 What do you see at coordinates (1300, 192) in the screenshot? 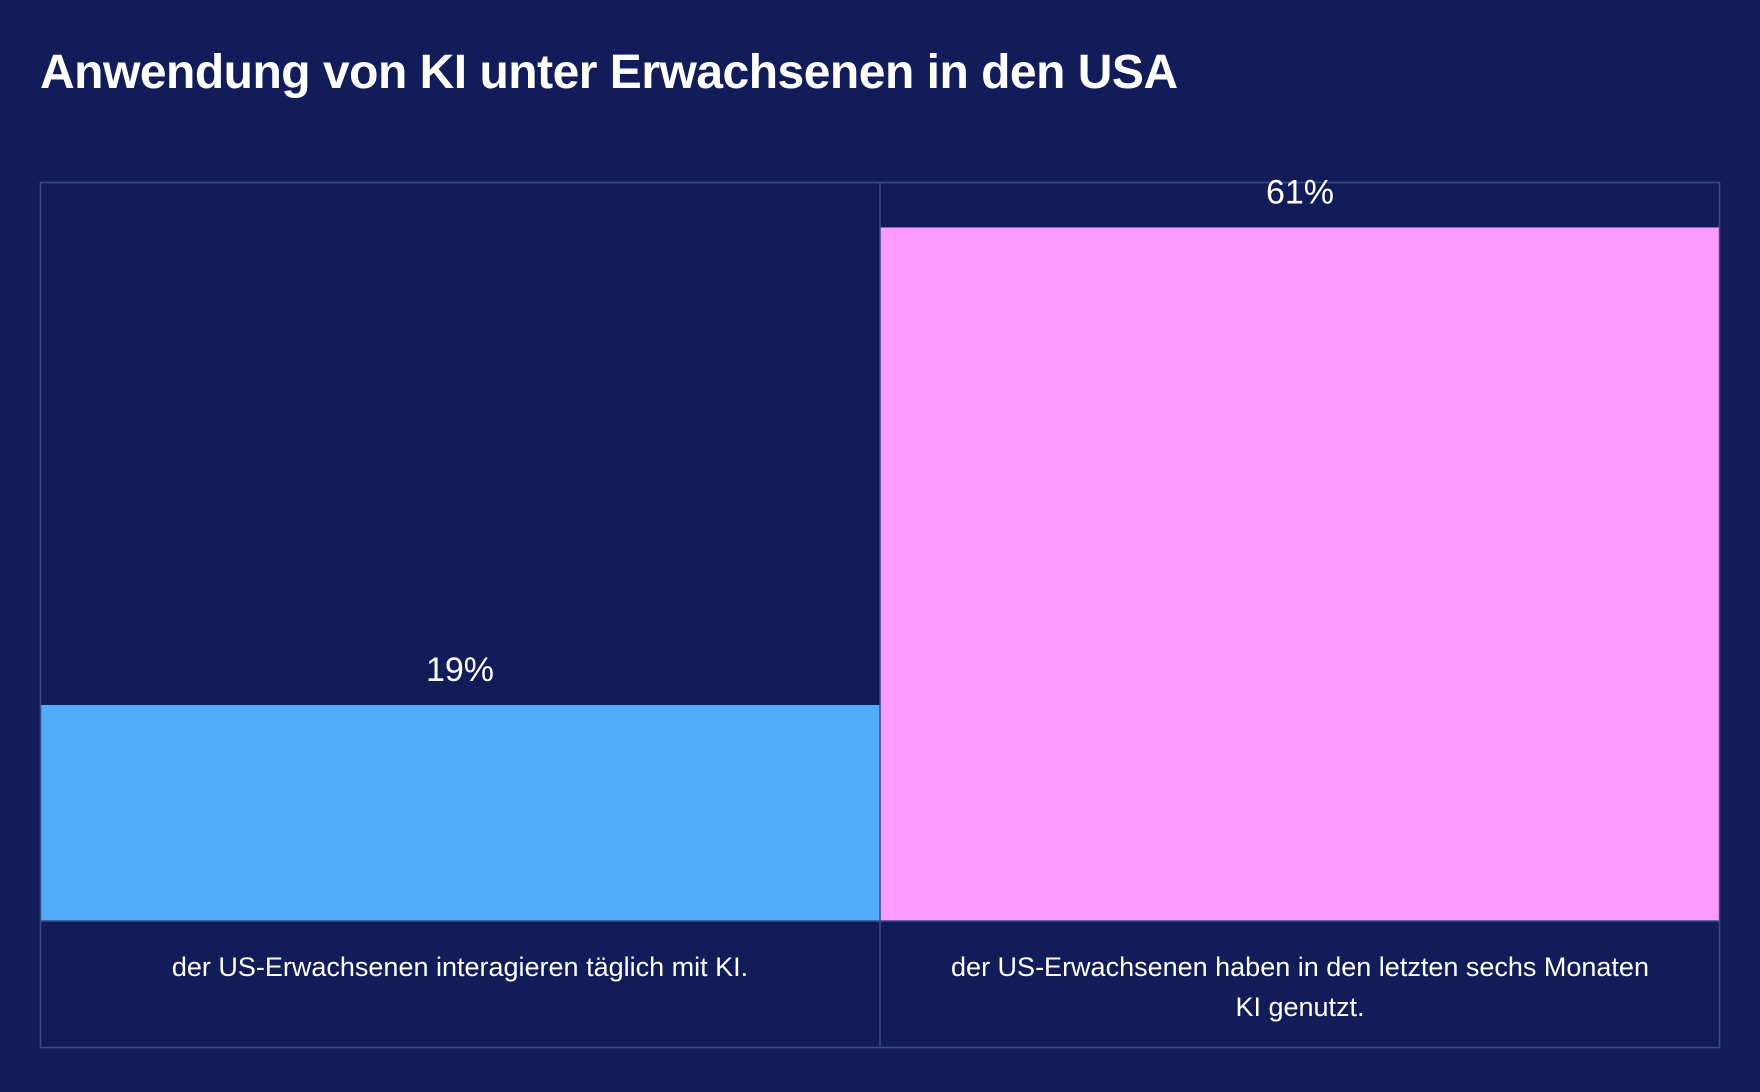
I see `value-label-2: 61%` at bounding box center [1300, 192].